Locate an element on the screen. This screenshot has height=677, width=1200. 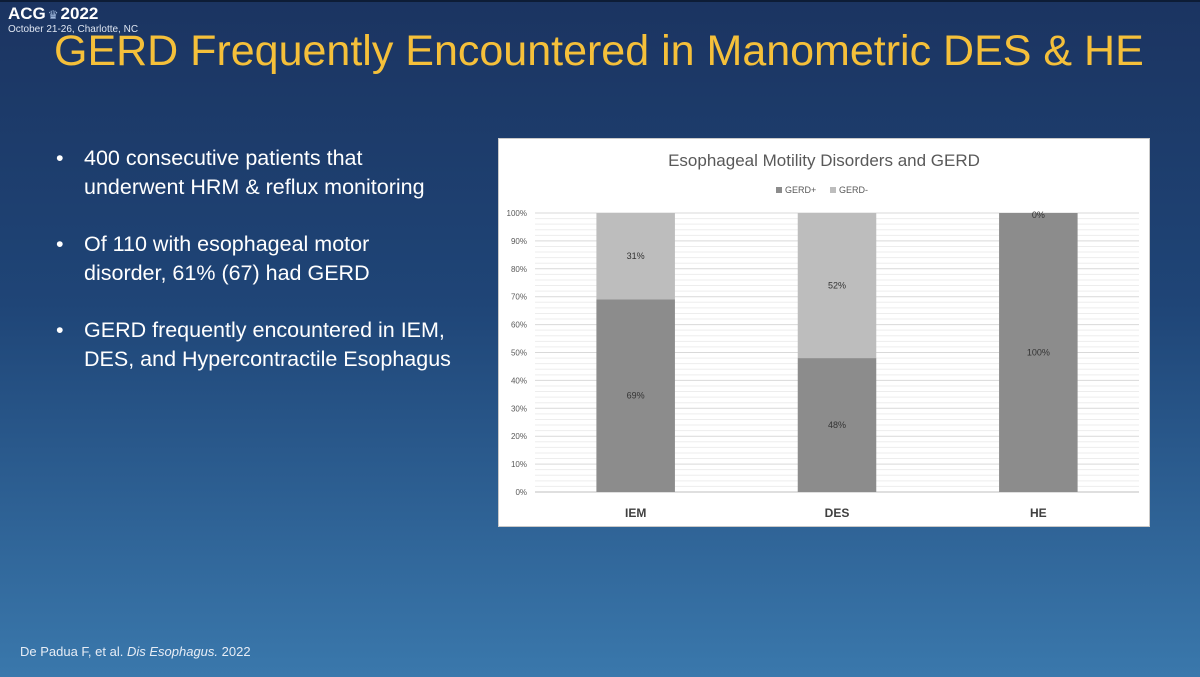
y-tick-label: 80% is located at coordinates (519, 269).